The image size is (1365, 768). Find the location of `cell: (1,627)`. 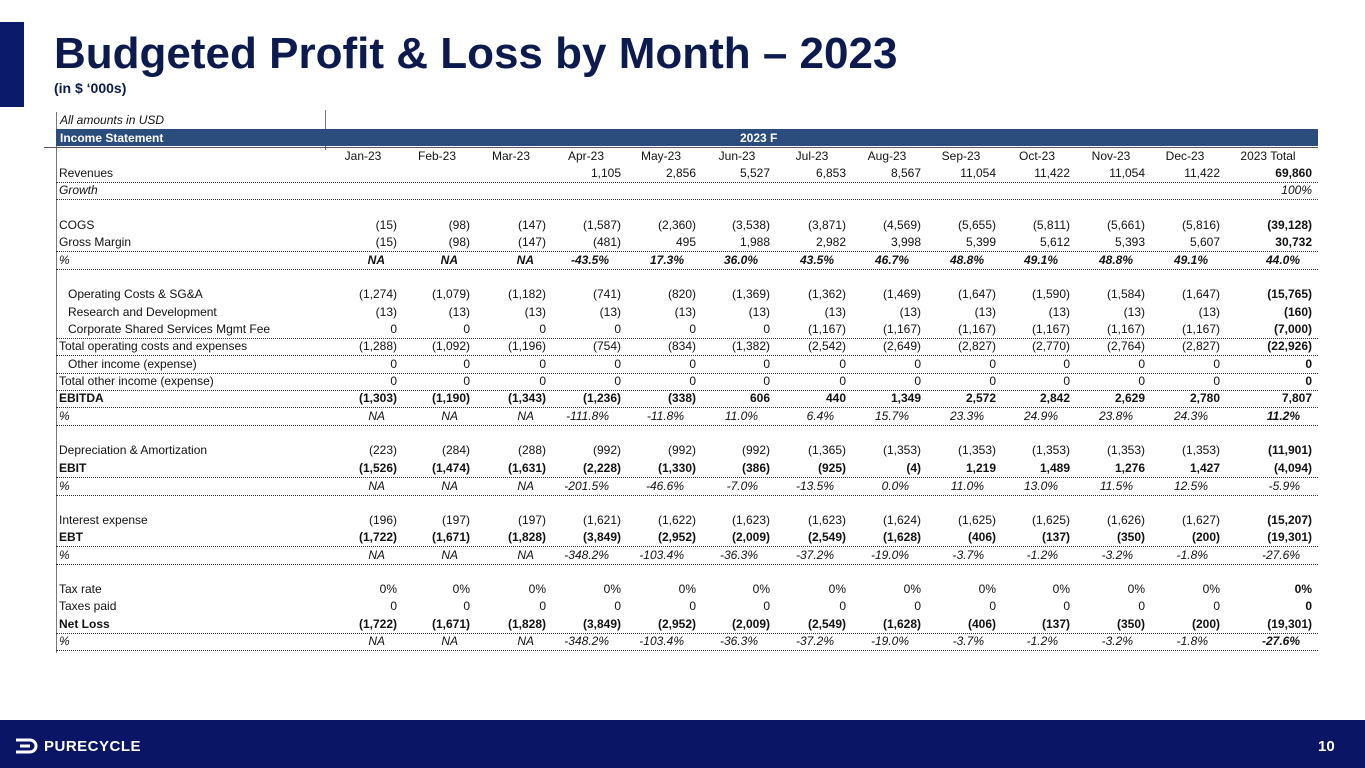

cell: (1,627) is located at coordinates (1200, 520).